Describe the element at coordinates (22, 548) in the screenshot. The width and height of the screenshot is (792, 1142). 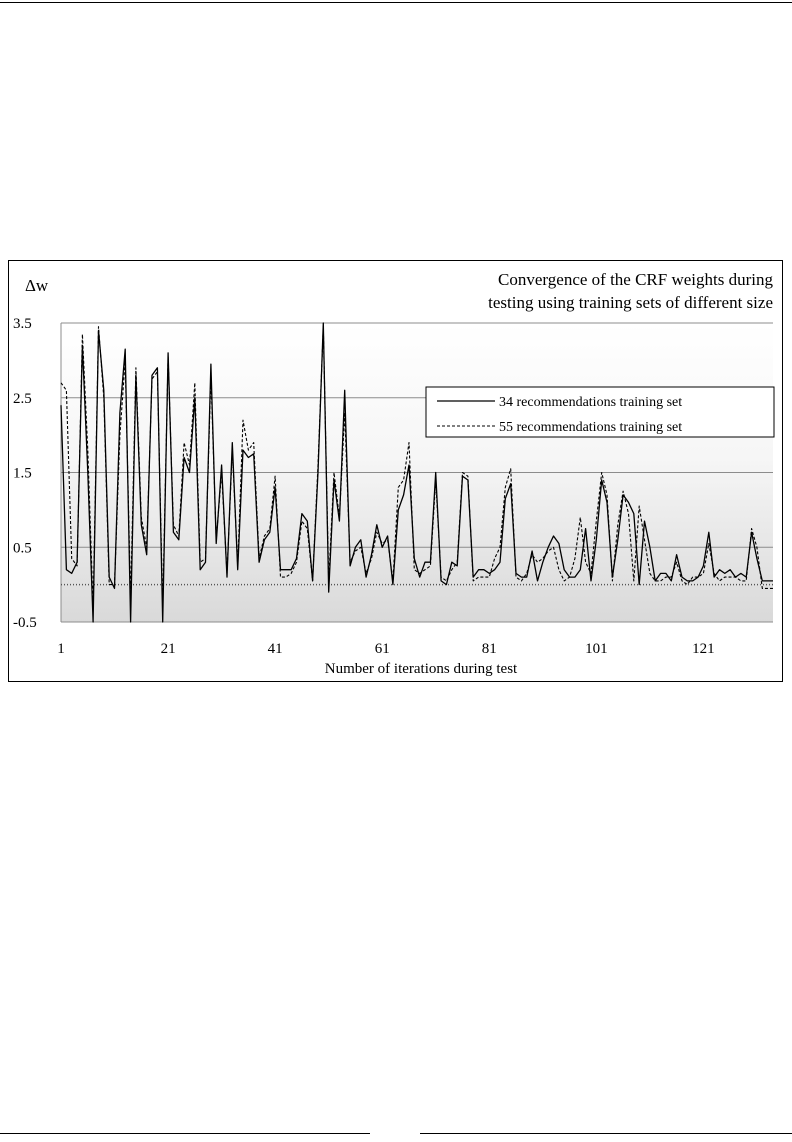
I see `y-tick-label: 0.5` at that location.